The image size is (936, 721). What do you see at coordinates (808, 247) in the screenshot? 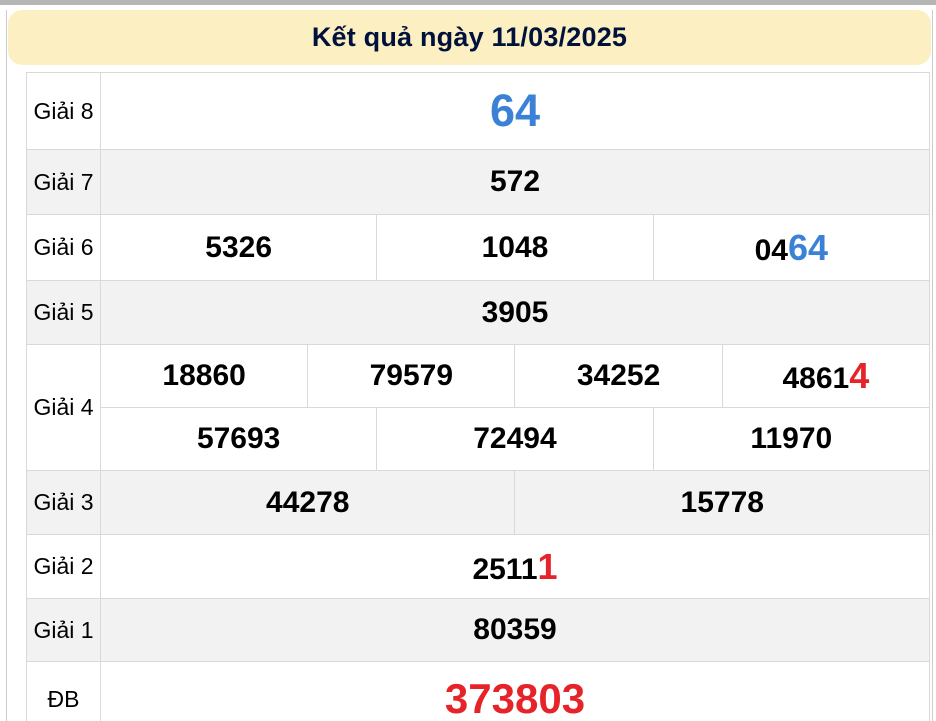
I see `prize6-number-3-highlight: 64` at bounding box center [808, 247].